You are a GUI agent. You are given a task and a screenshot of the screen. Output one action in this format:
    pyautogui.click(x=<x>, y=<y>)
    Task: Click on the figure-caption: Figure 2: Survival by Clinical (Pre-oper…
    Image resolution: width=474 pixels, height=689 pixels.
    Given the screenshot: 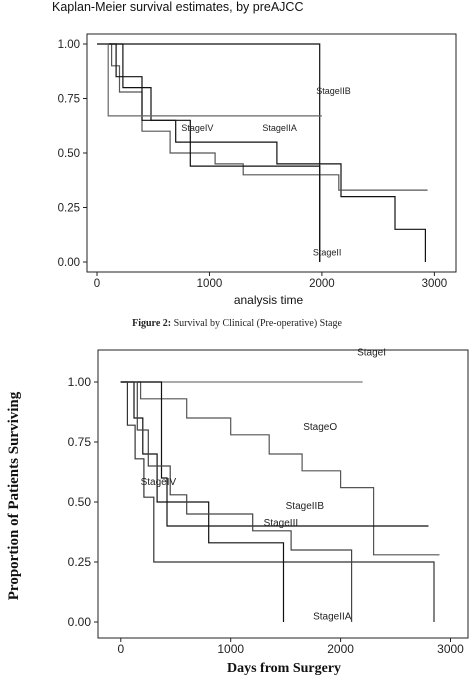 What is the action you would take?
    pyautogui.click(x=237, y=323)
    